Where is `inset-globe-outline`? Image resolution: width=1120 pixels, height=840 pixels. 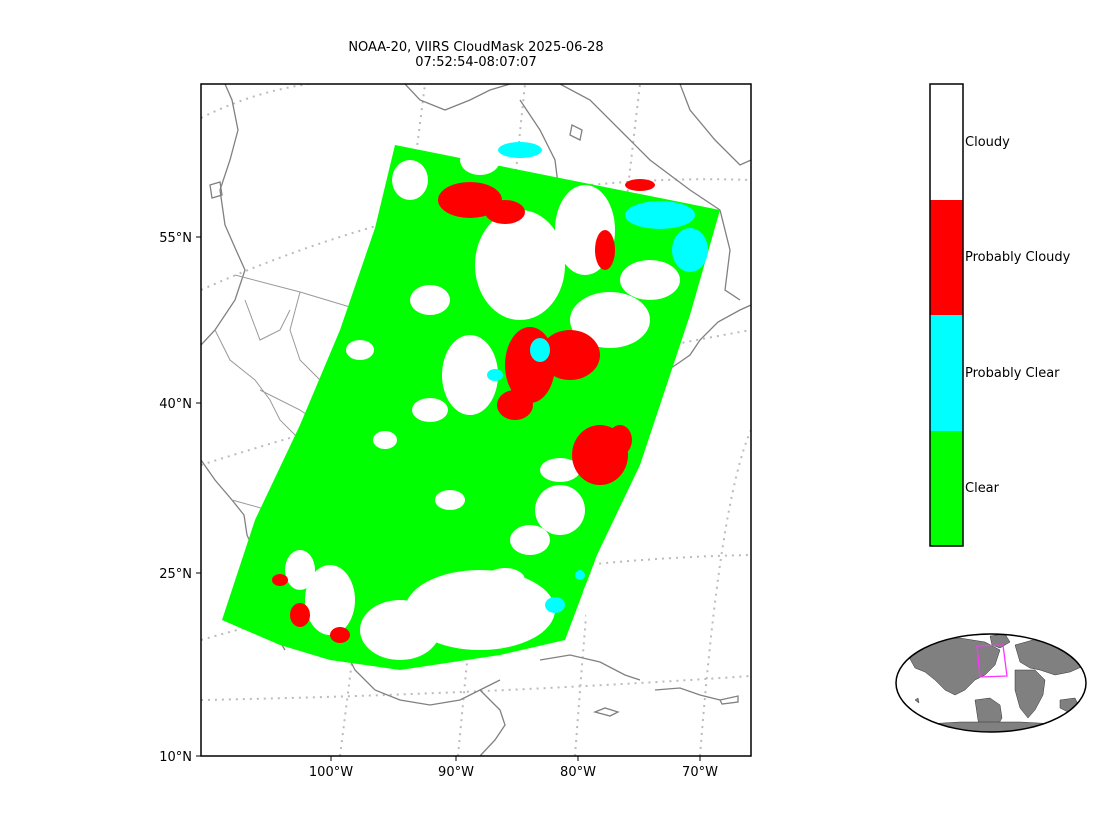
inset-globe-outline is located at coordinates (991, 683).